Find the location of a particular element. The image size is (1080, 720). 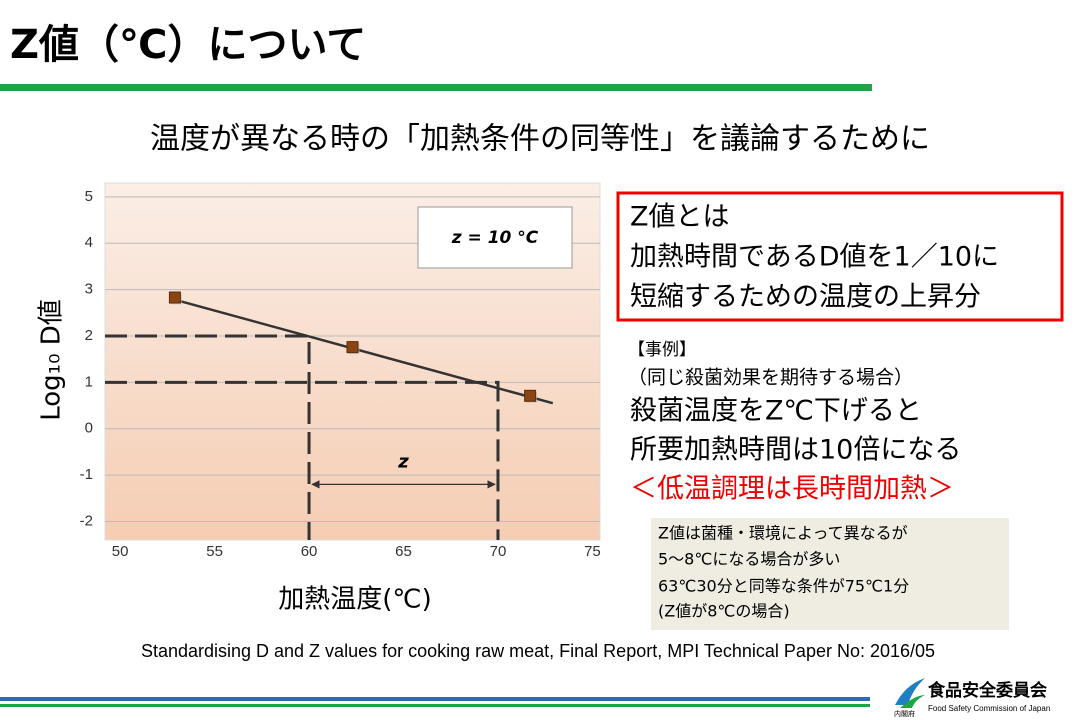

y-tick-label: 2 is located at coordinates (89, 335).